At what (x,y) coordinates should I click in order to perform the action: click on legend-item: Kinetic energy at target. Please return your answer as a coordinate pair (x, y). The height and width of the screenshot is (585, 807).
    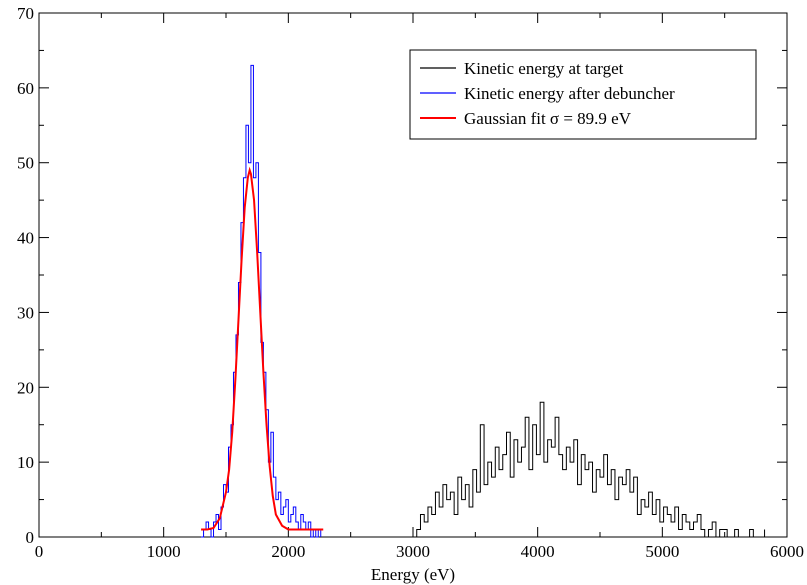
    Looking at the image, I should click on (522, 68).